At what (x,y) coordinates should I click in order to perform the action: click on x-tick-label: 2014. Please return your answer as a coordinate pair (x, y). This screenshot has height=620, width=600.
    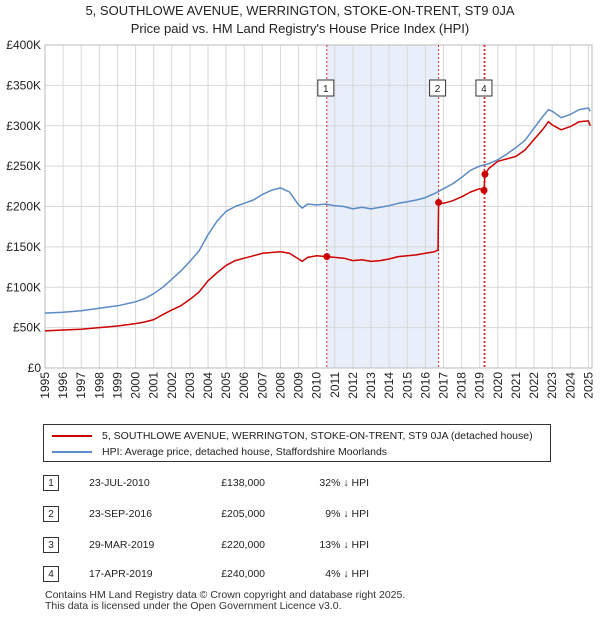
    Looking at the image, I should click on (389, 385).